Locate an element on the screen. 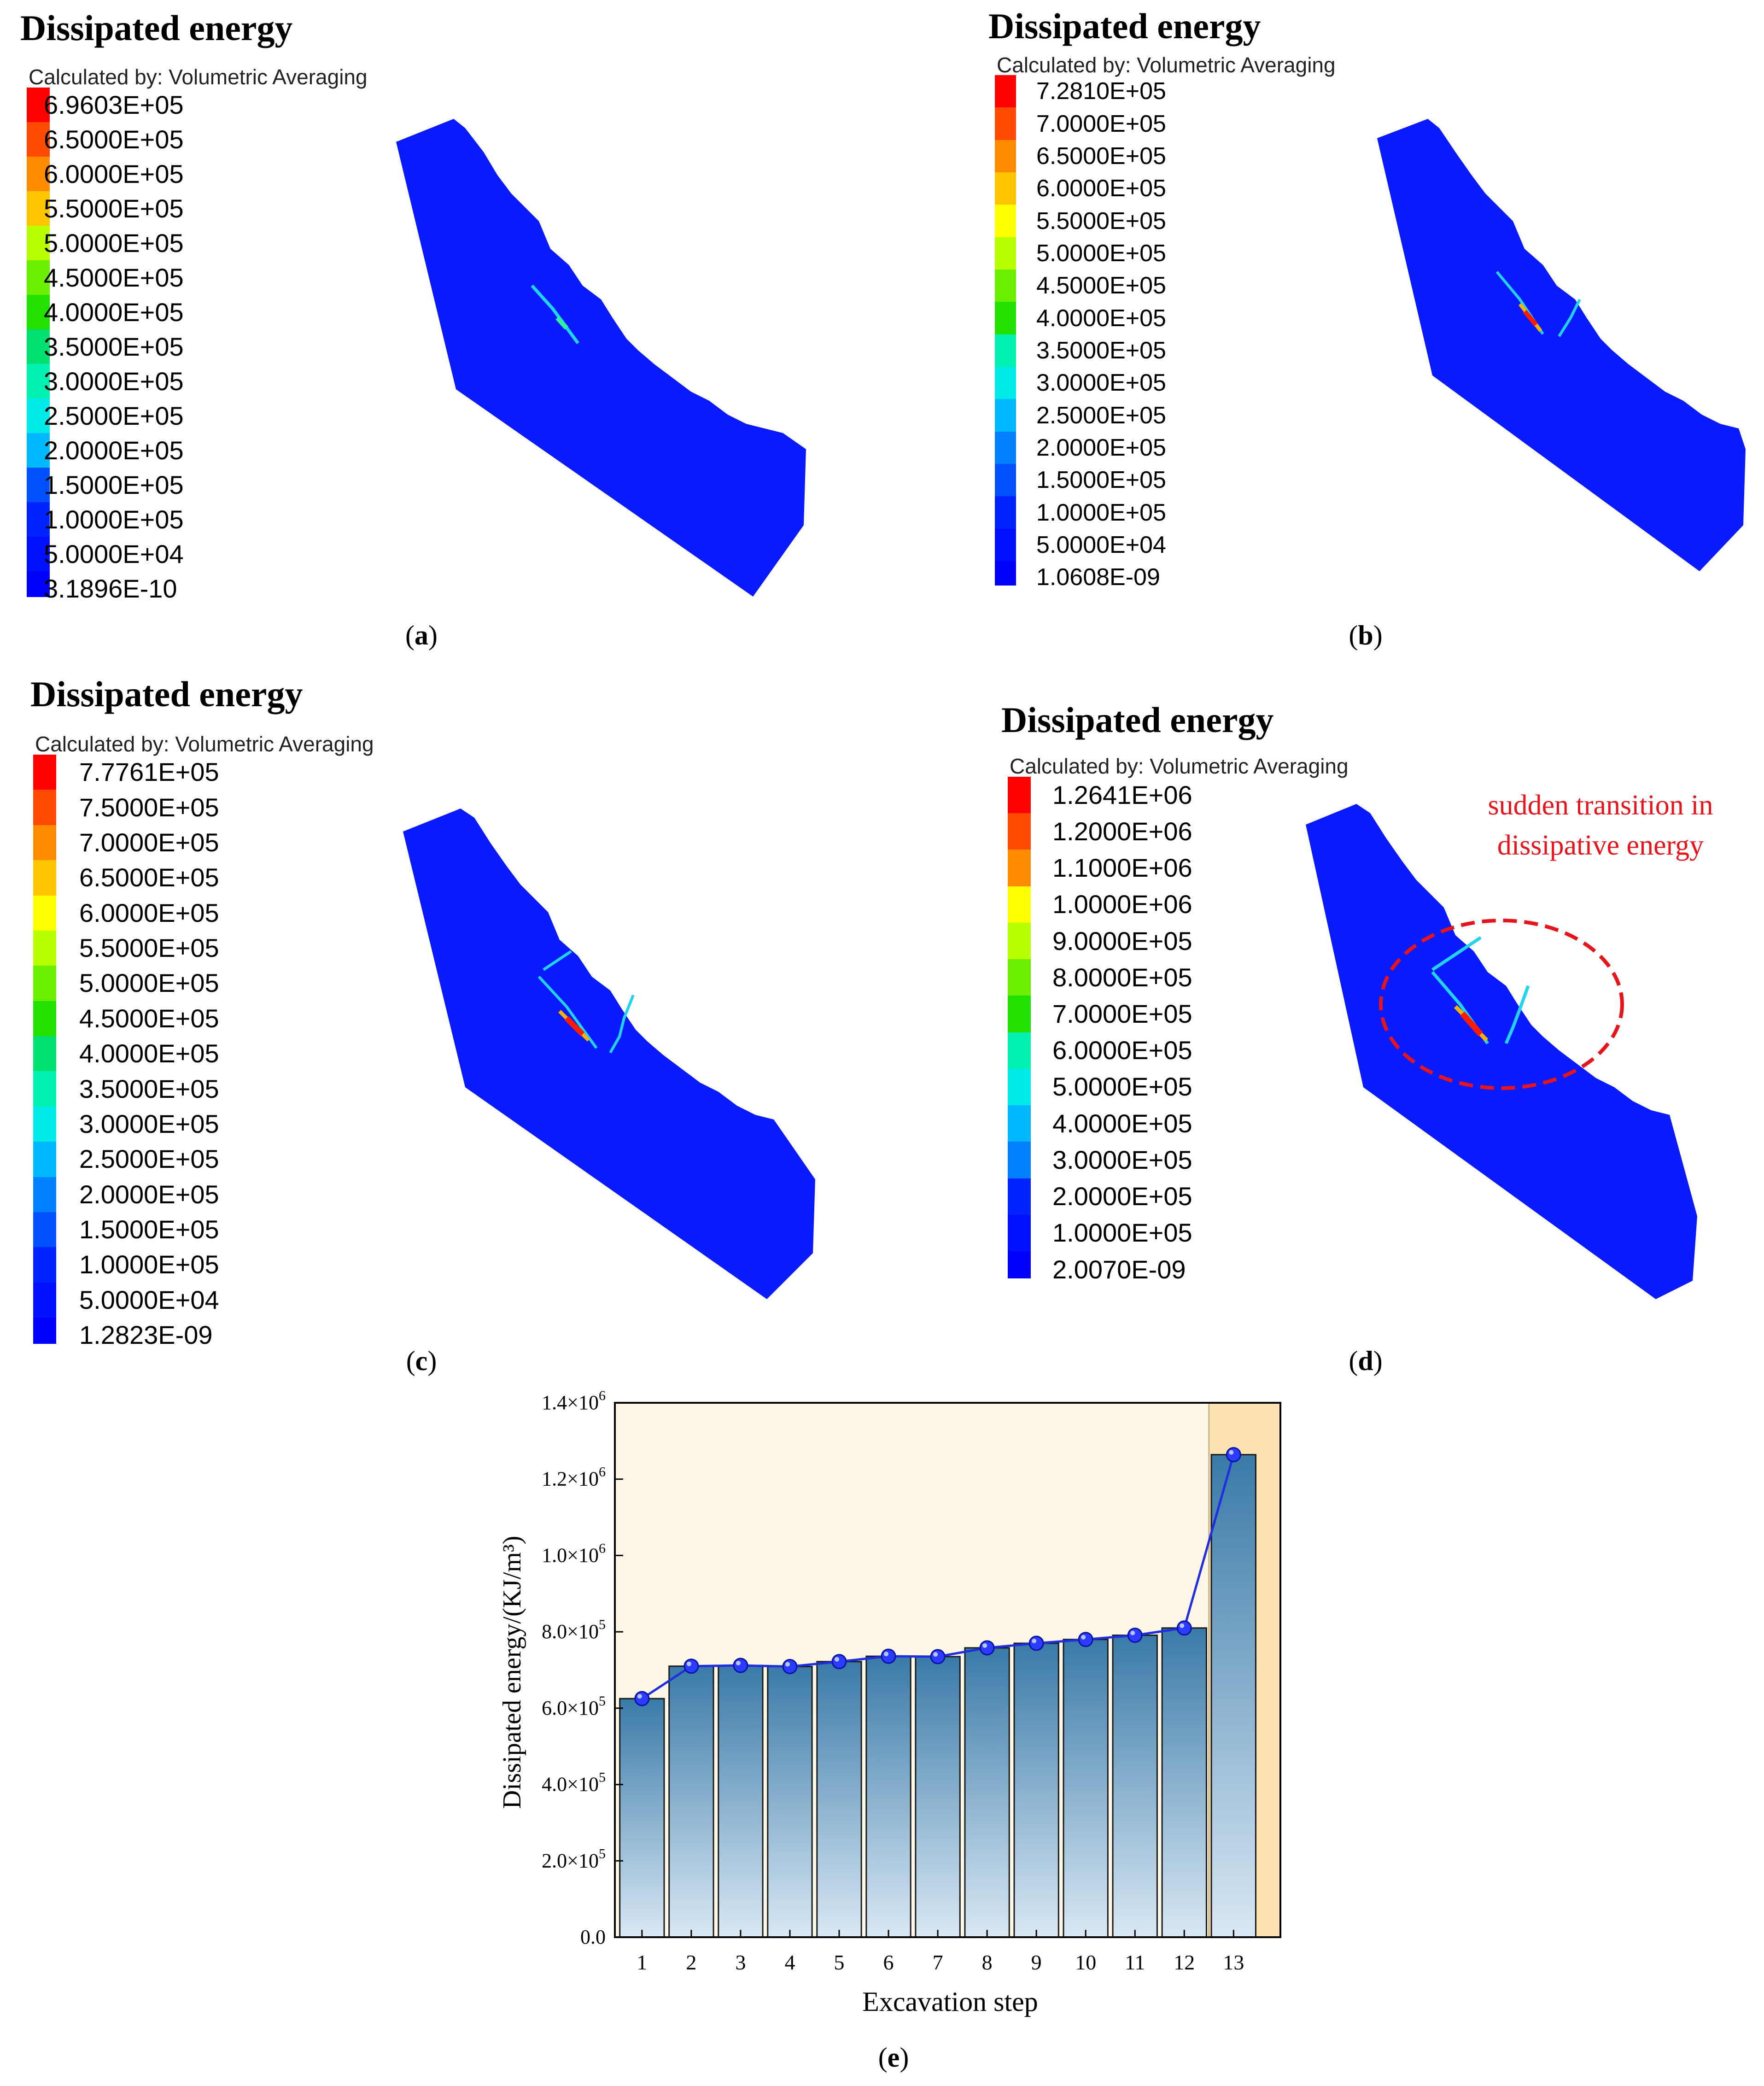 The width and height of the screenshot is (1764, 2086). panel-d-title: Dissipated energy is located at coordinates (1137, 720).